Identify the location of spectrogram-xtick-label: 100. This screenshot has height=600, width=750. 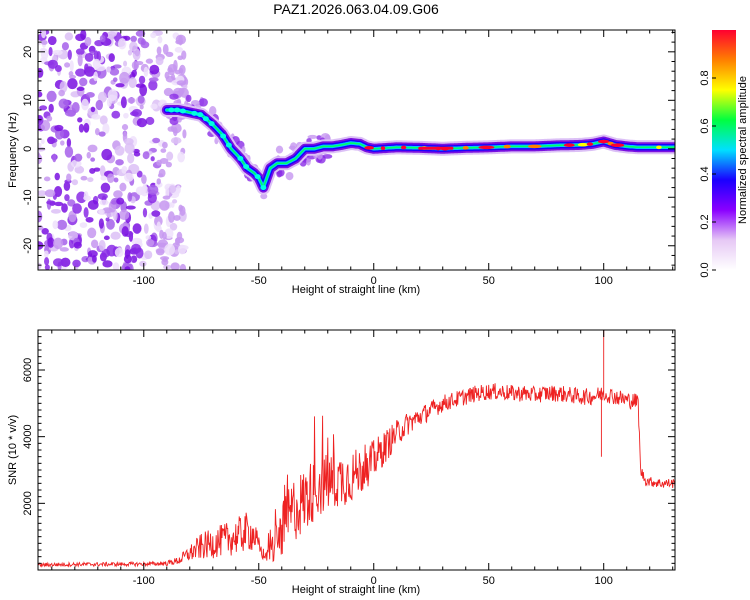
(604, 281).